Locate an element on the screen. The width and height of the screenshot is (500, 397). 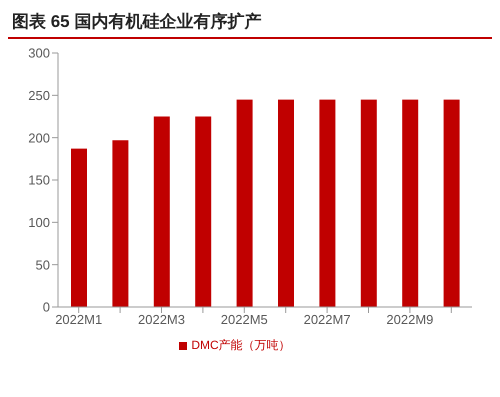
y-tick-label: 0 is located at coordinates (46, 307).